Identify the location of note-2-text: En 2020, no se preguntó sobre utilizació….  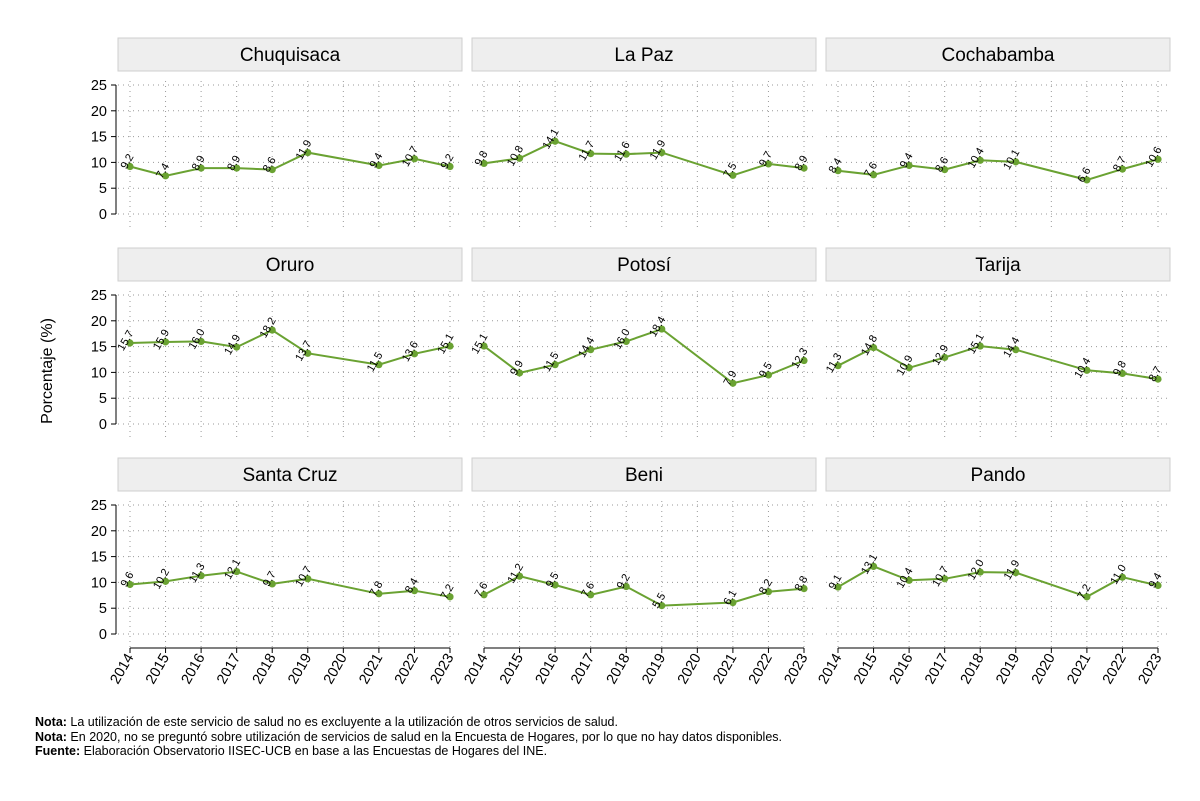
(424, 736).